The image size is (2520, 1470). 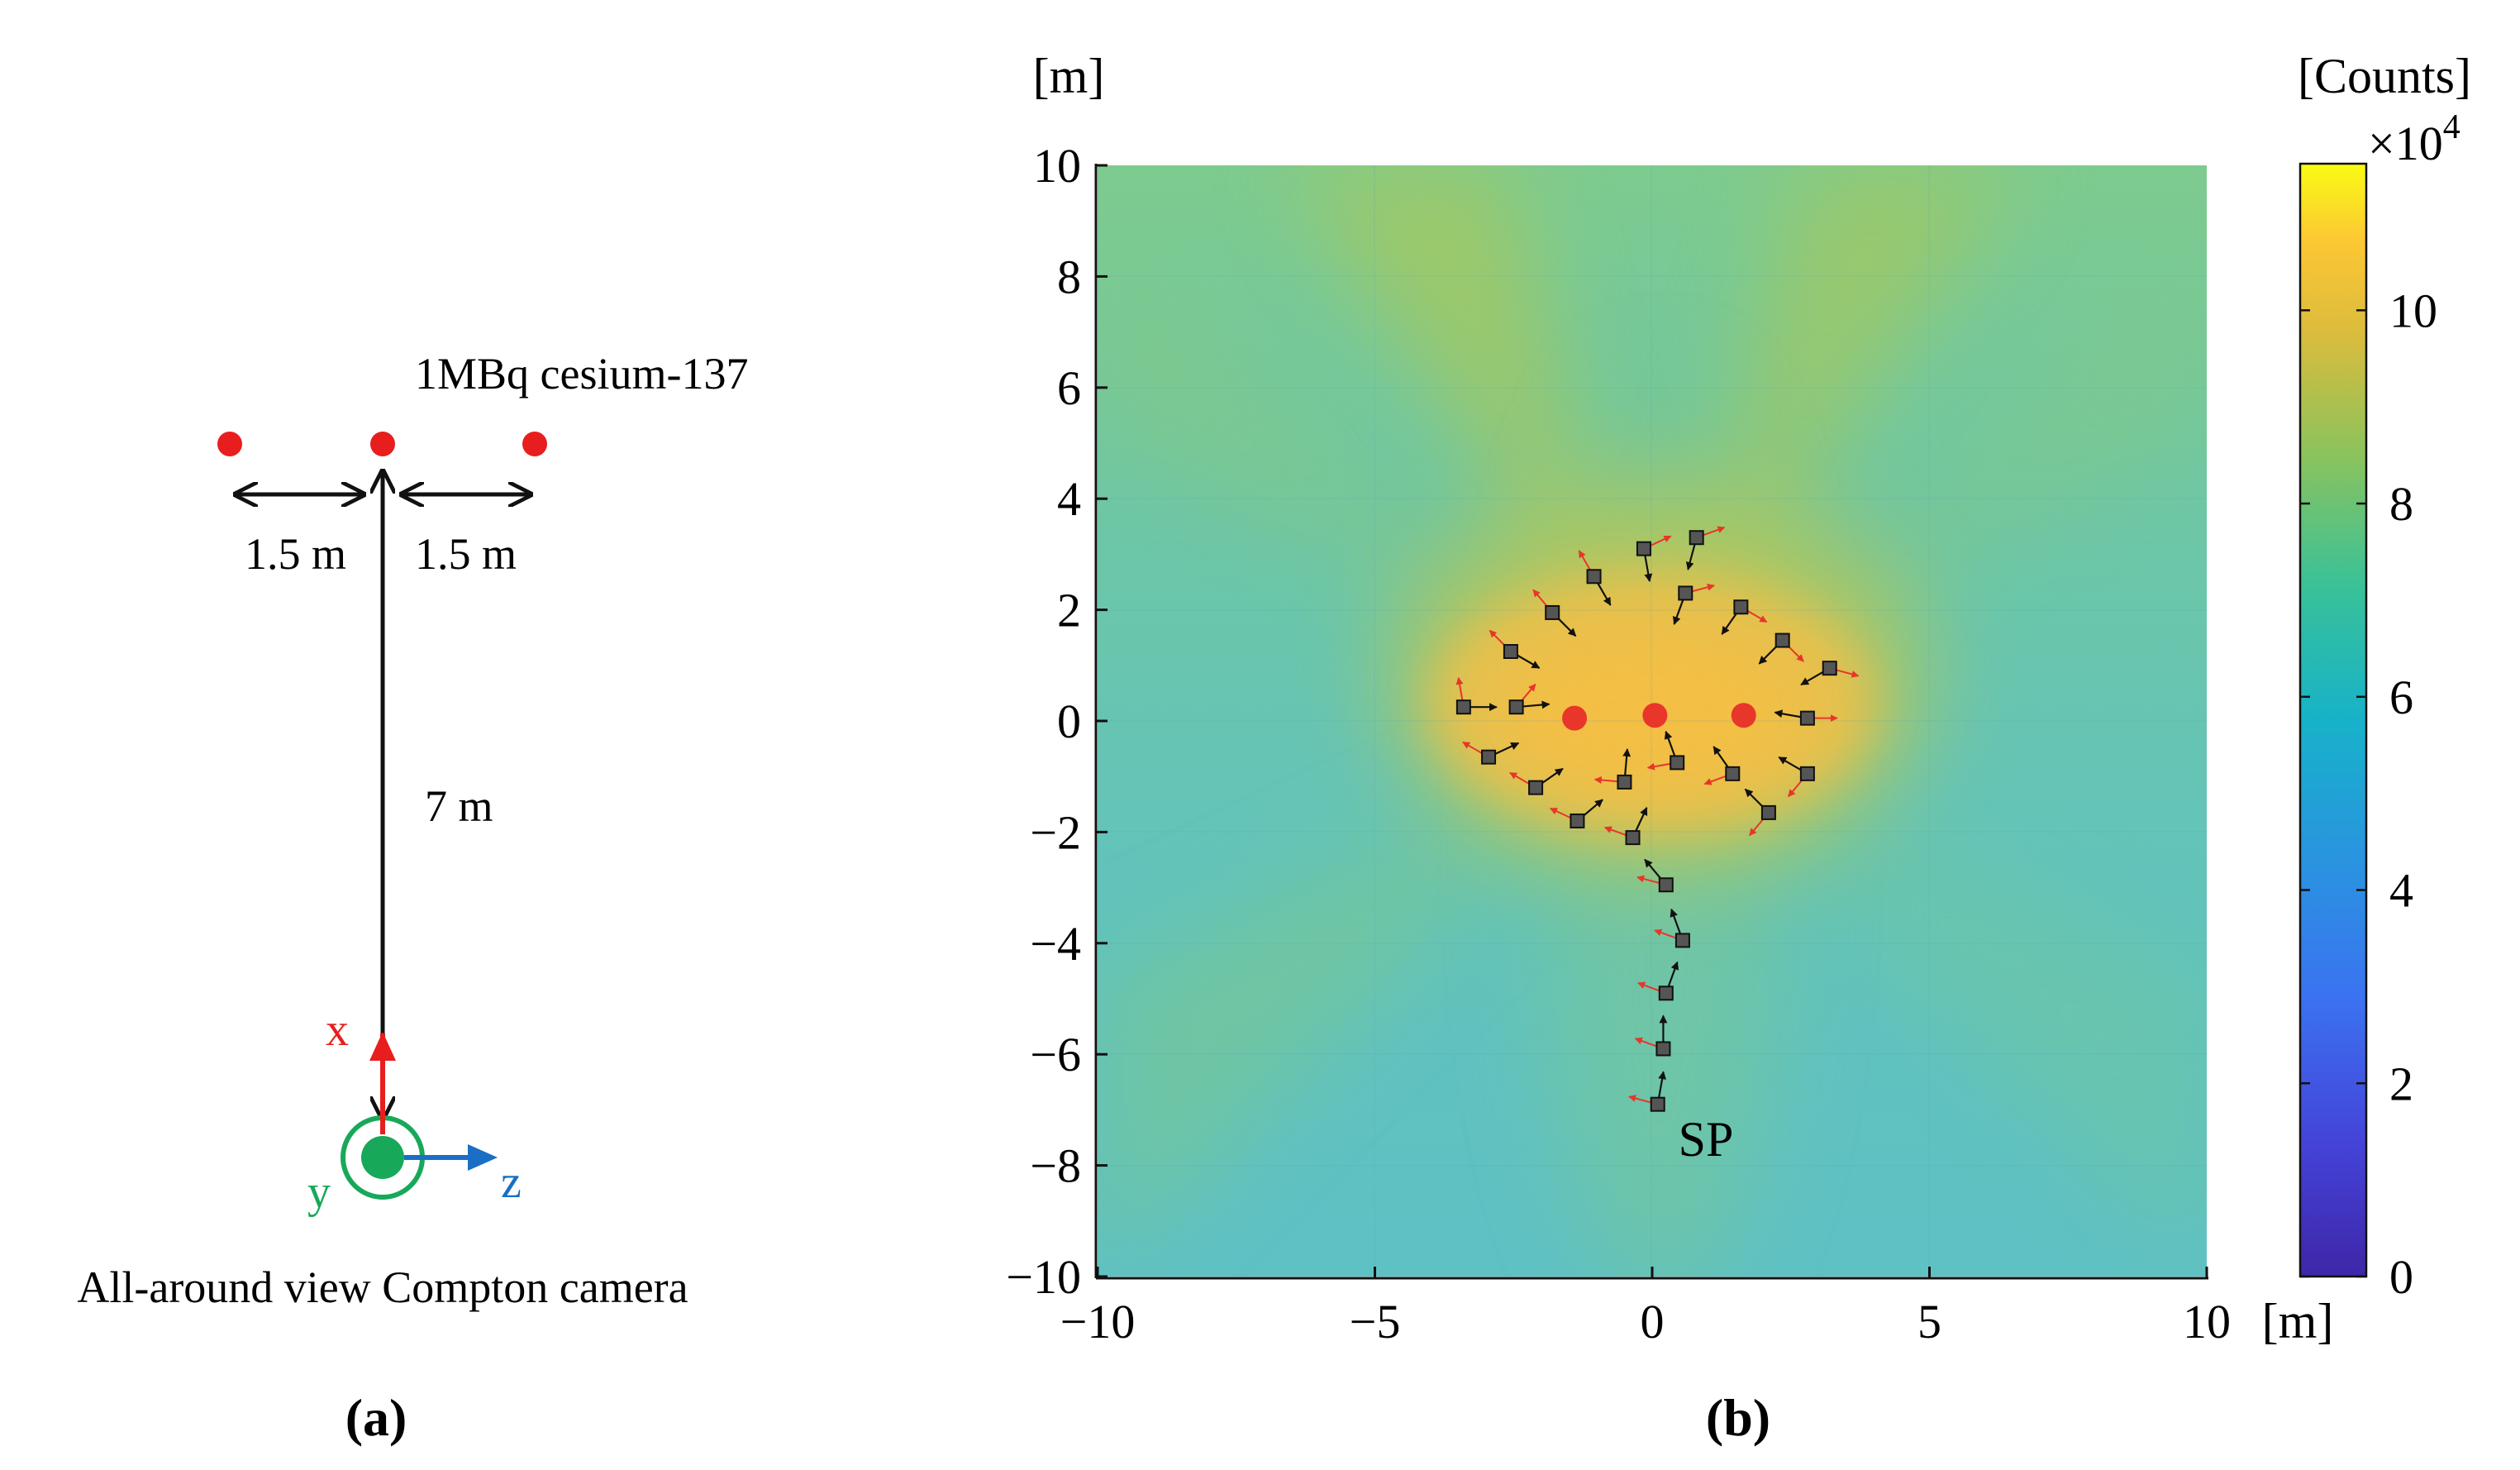 What do you see at coordinates (1738, 1417) in the screenshot?
I see `caption-b: (b)` at bounding box center [1738, 1417].